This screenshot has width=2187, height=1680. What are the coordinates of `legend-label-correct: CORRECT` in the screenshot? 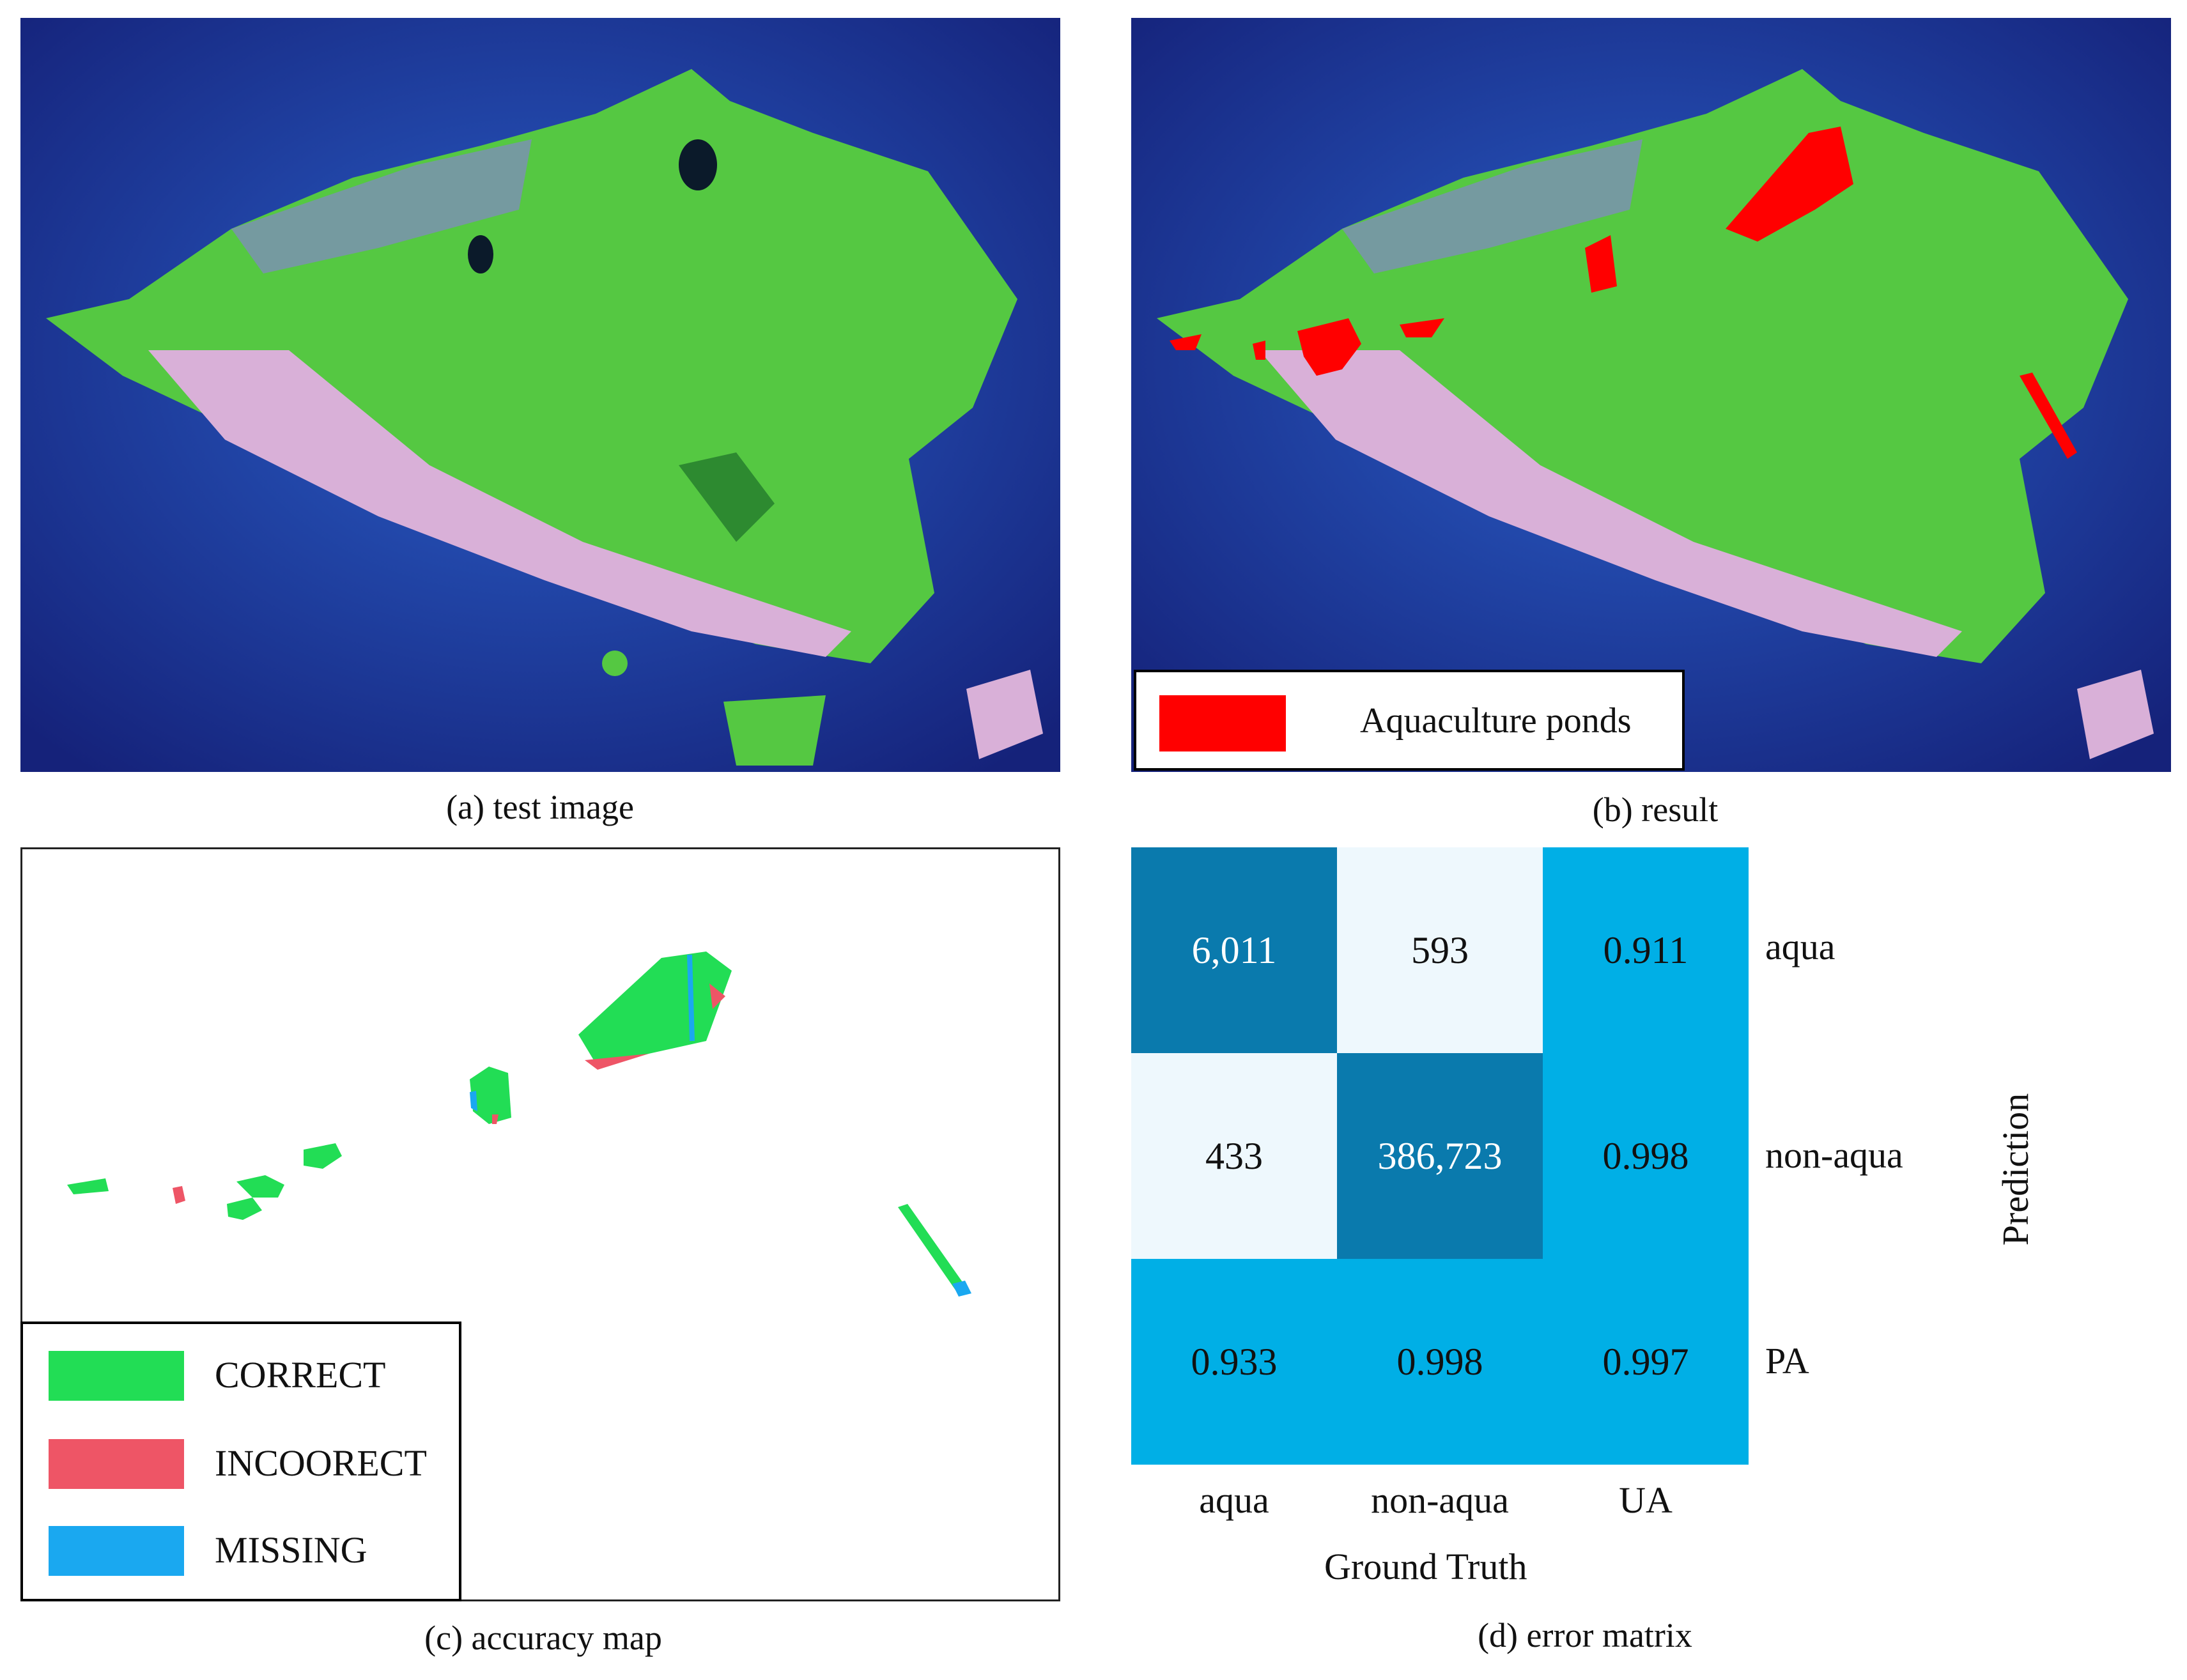 It's located at (300, 1375).